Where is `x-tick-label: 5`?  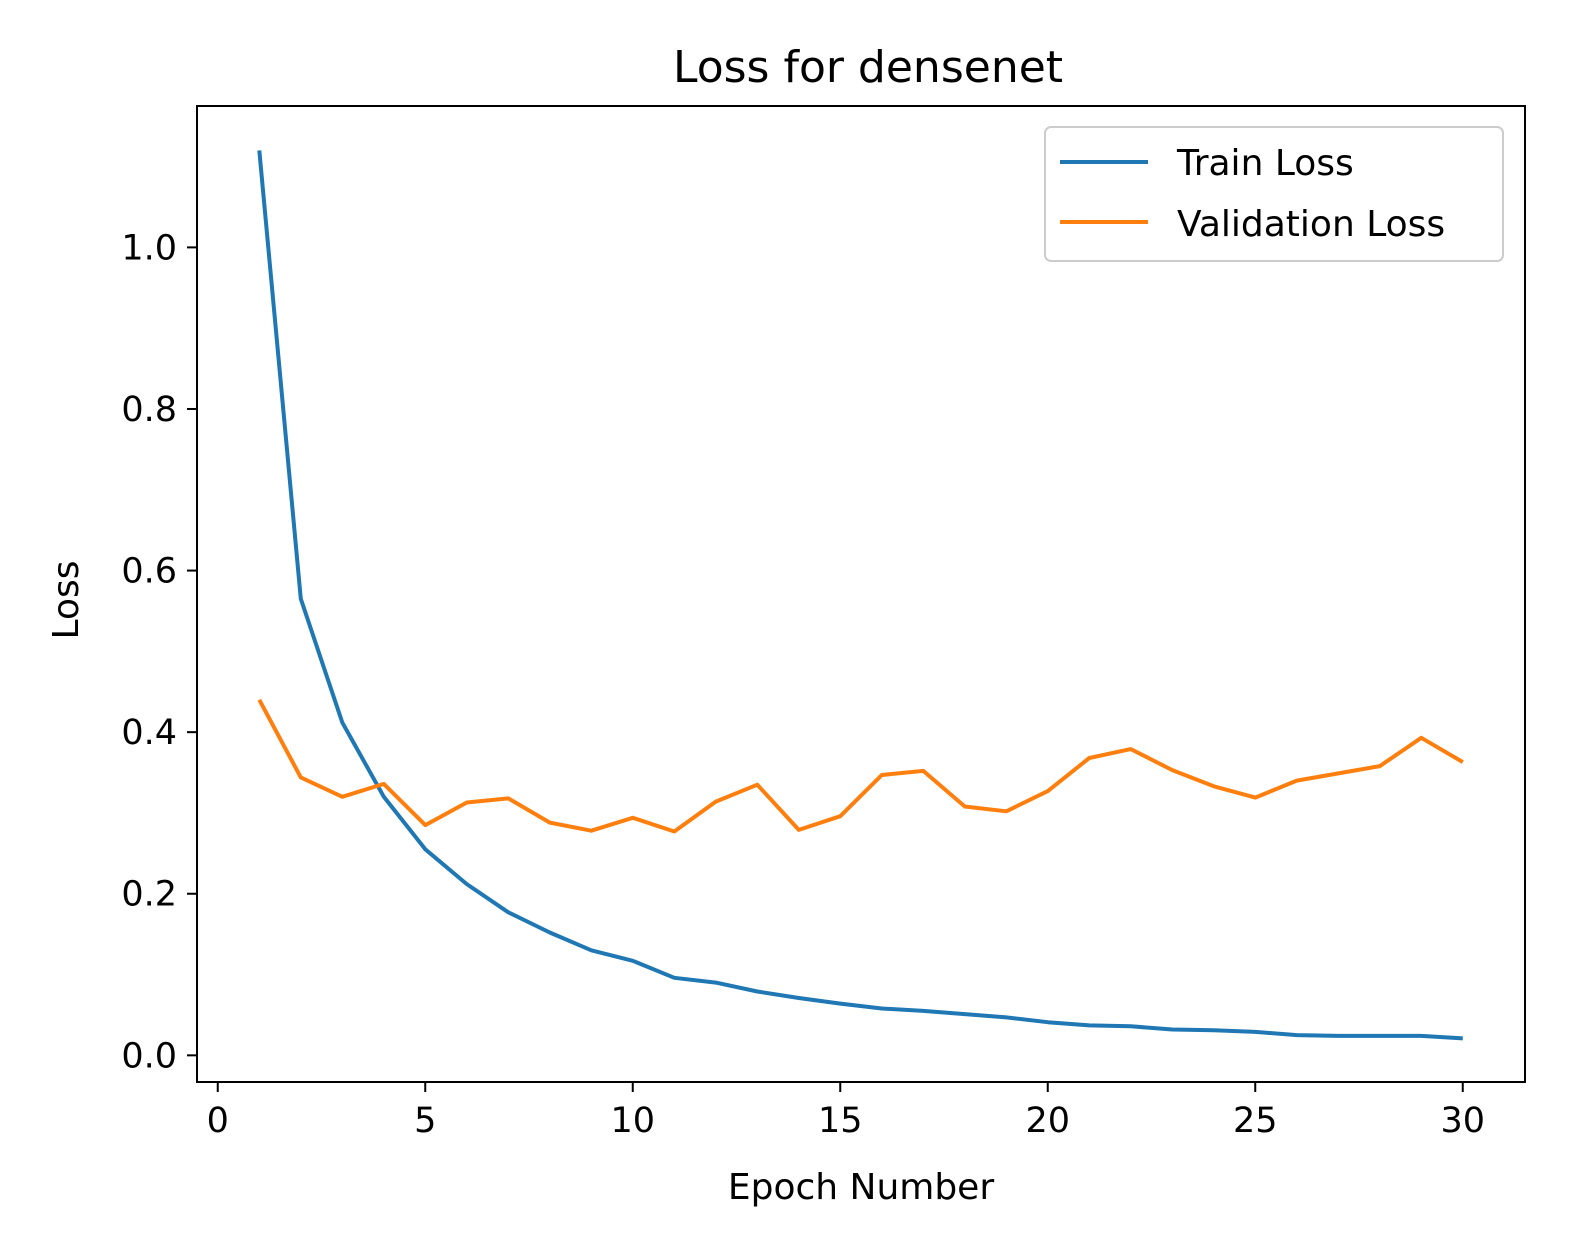 x-tick-label: 5 is located at coordinates (425, 1121).